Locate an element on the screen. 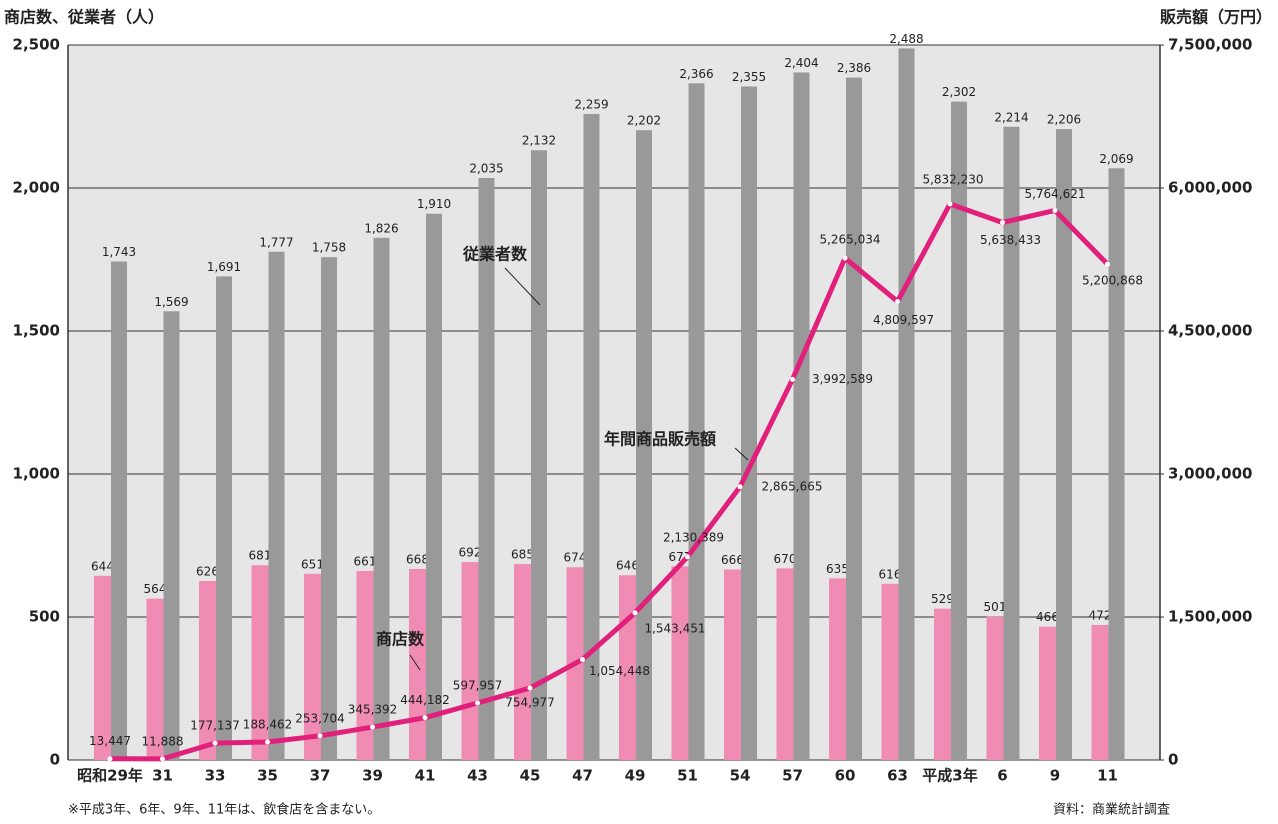  y-tick-label: 0 is located at coordinates (55, 760).